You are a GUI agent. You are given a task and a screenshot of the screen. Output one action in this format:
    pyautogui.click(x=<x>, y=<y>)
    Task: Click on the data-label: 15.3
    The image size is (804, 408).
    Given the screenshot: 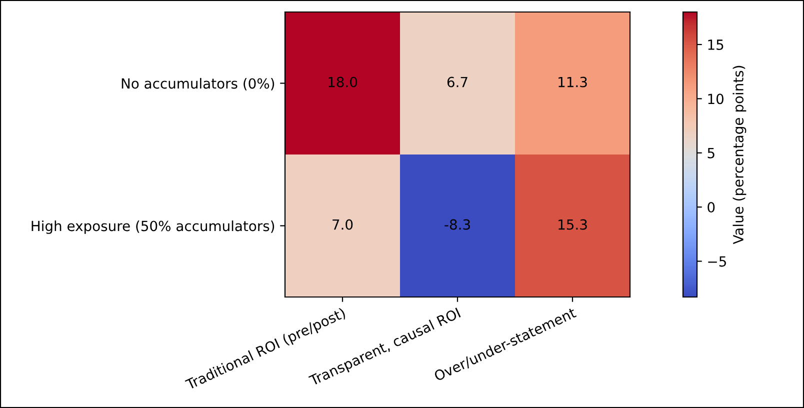 What is the action you would take?
    pyautogui.click(x=572, y=224)
    